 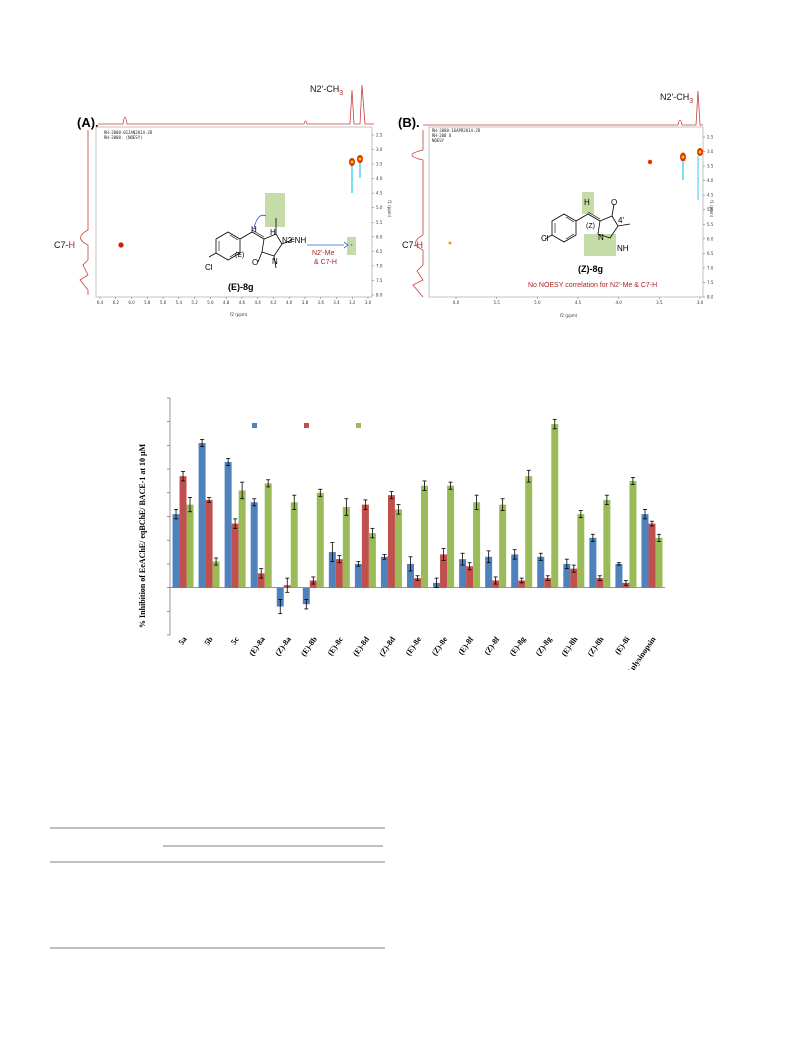 I want to click on panel-a-diagonal-peak-2-core, so click(x=360, y=159).